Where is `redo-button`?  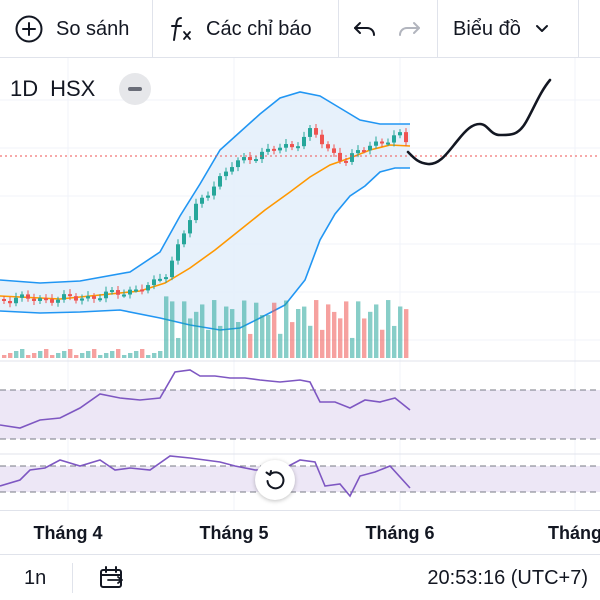 redo-button is located at coordinates (409, 29).